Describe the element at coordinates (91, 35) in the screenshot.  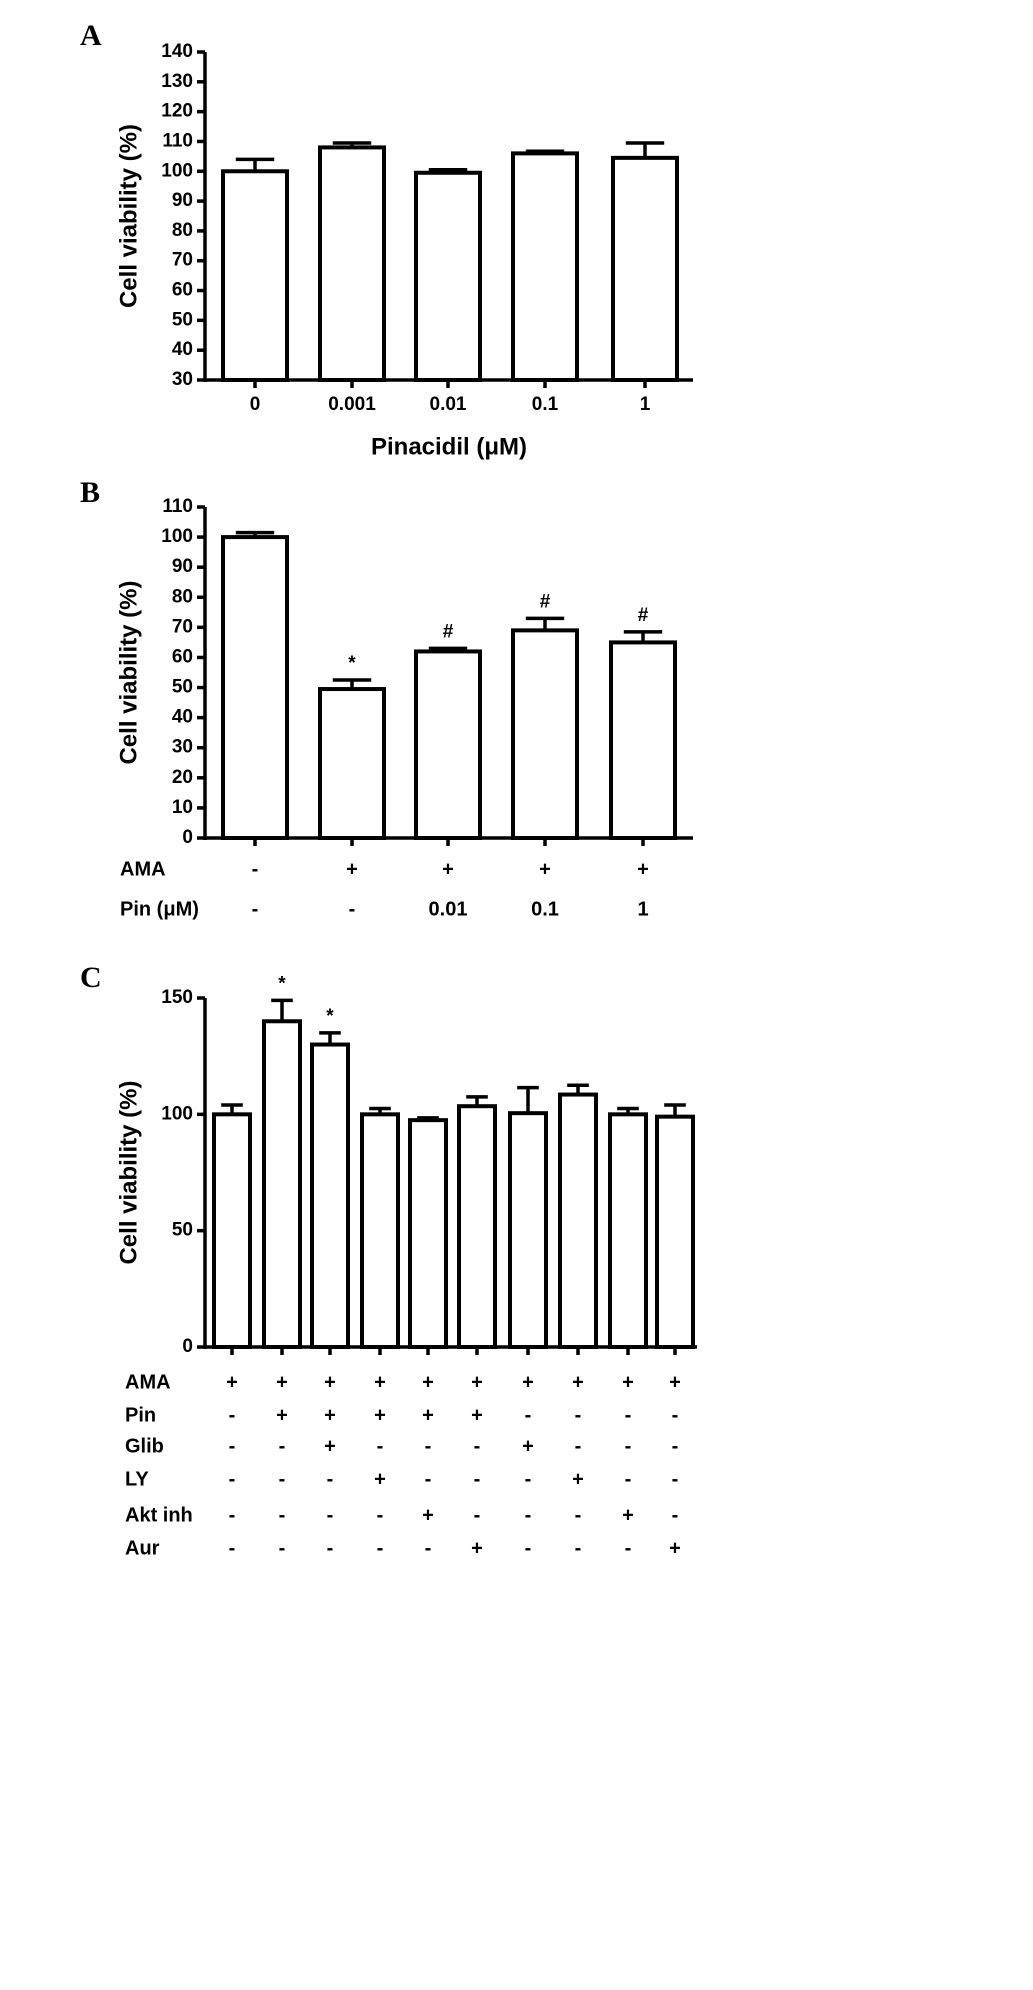
I see `panel-label: A` at that location.